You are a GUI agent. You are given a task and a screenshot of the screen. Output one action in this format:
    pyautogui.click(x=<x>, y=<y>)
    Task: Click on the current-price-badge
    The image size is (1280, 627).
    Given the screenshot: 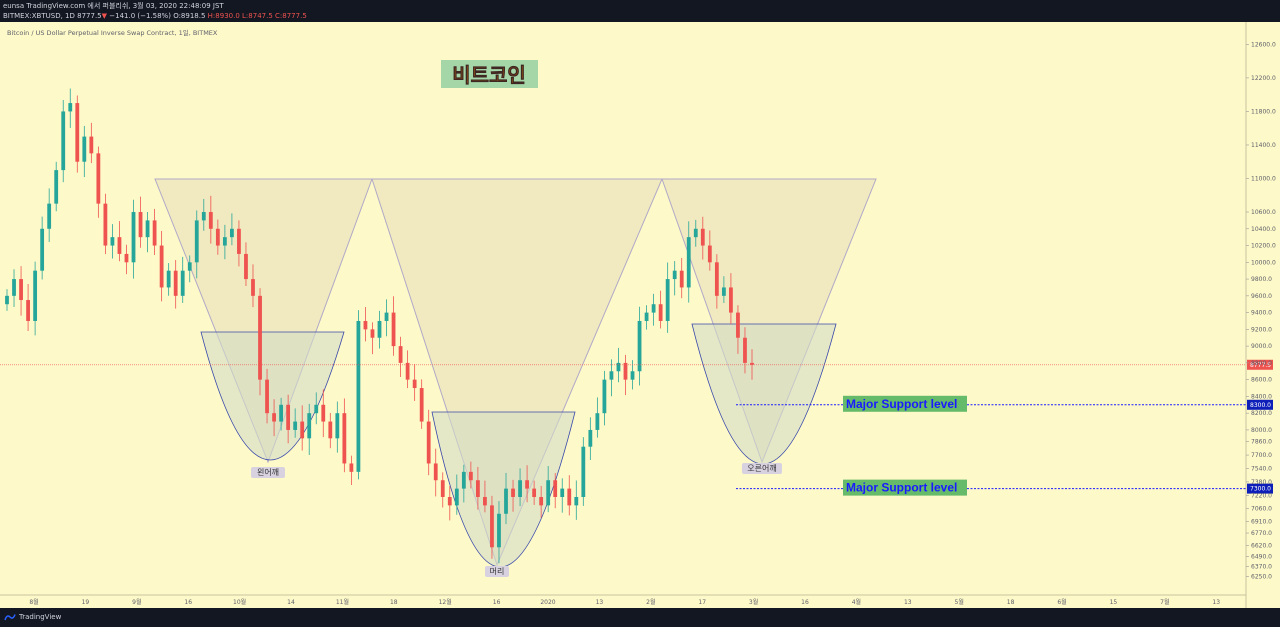 What is the action you would take?
    pyautogui.click(x=1260, y=364)
    